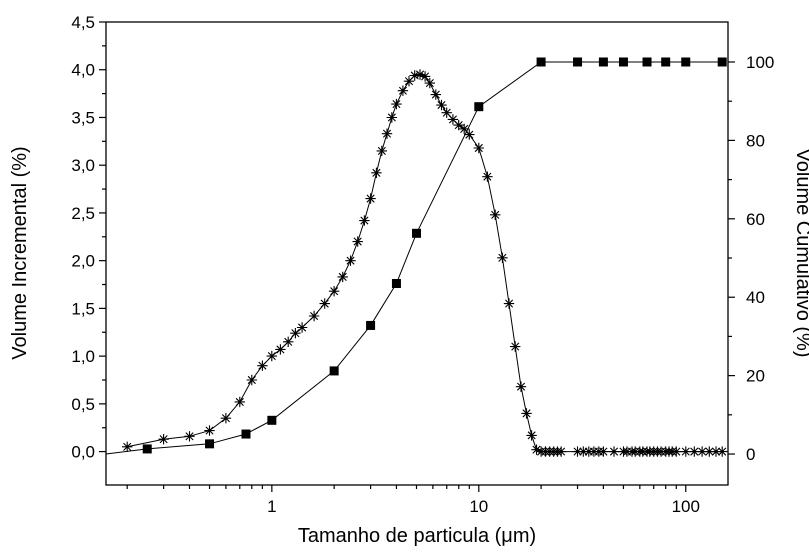  I want to click on y-left-tick-label: 4,5, so click(83, 22).